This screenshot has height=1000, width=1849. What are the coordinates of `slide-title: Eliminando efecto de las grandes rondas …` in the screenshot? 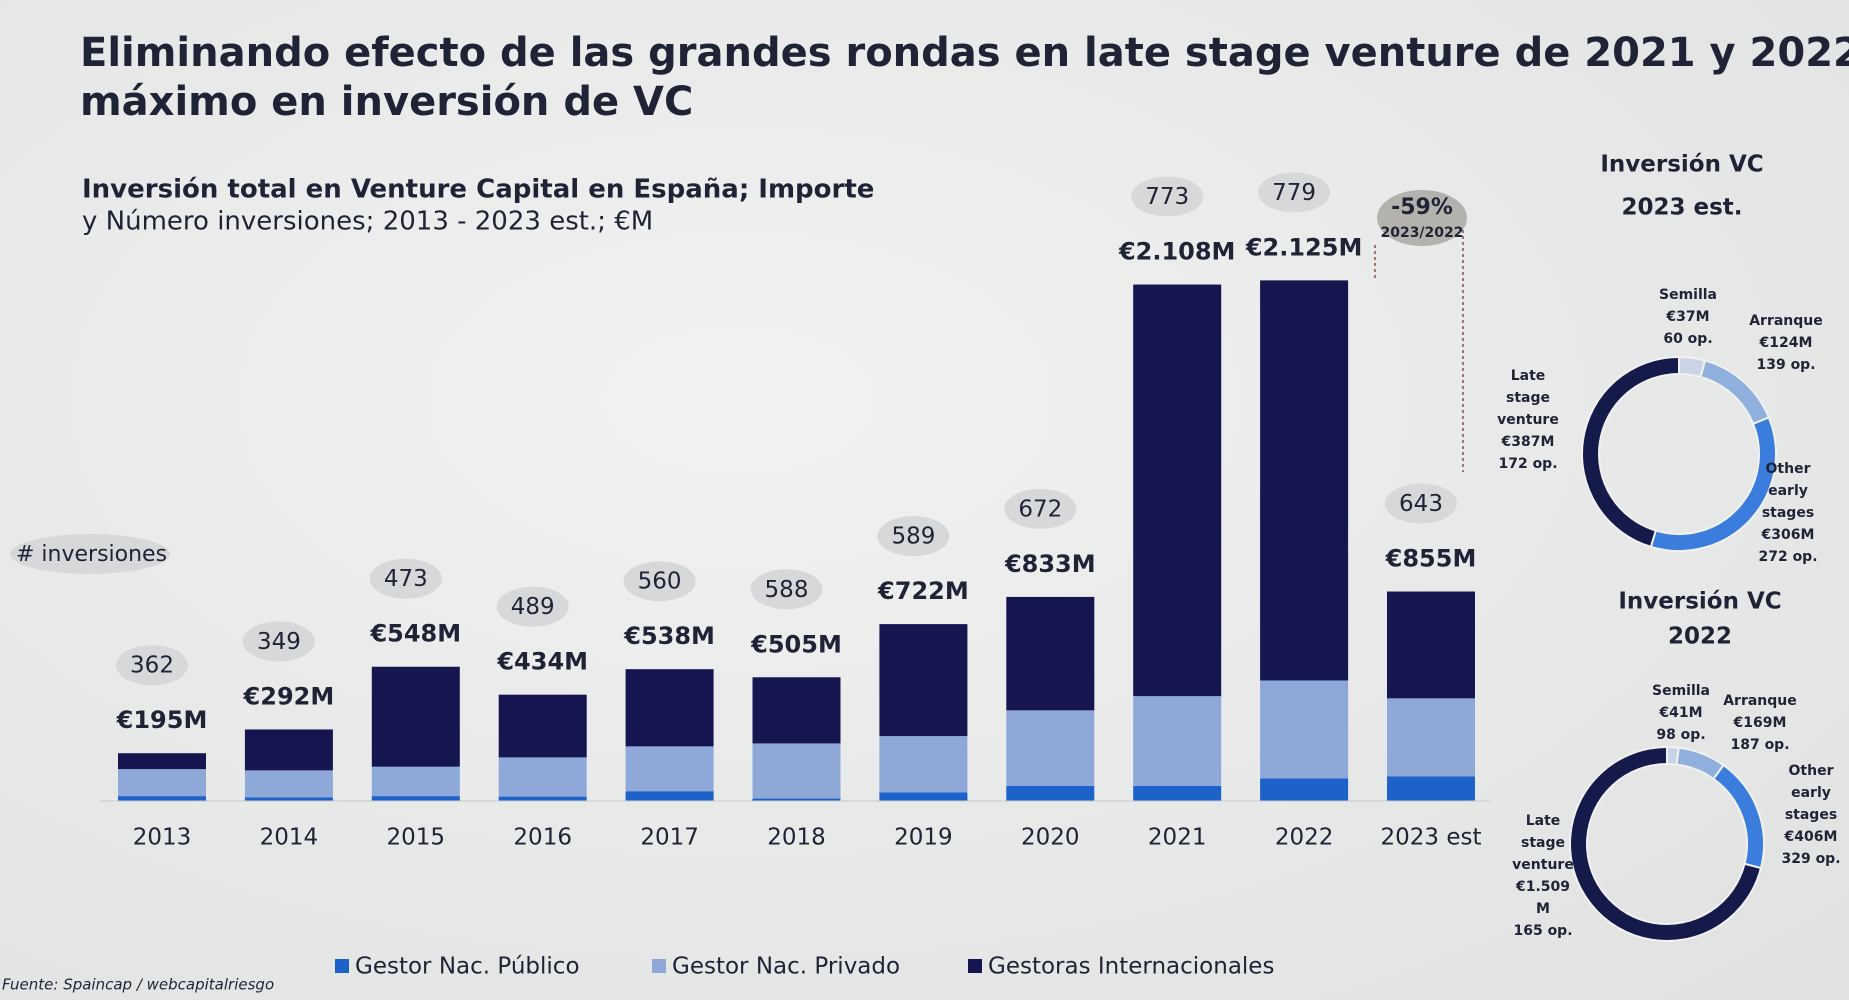 It's located at (964, 53).